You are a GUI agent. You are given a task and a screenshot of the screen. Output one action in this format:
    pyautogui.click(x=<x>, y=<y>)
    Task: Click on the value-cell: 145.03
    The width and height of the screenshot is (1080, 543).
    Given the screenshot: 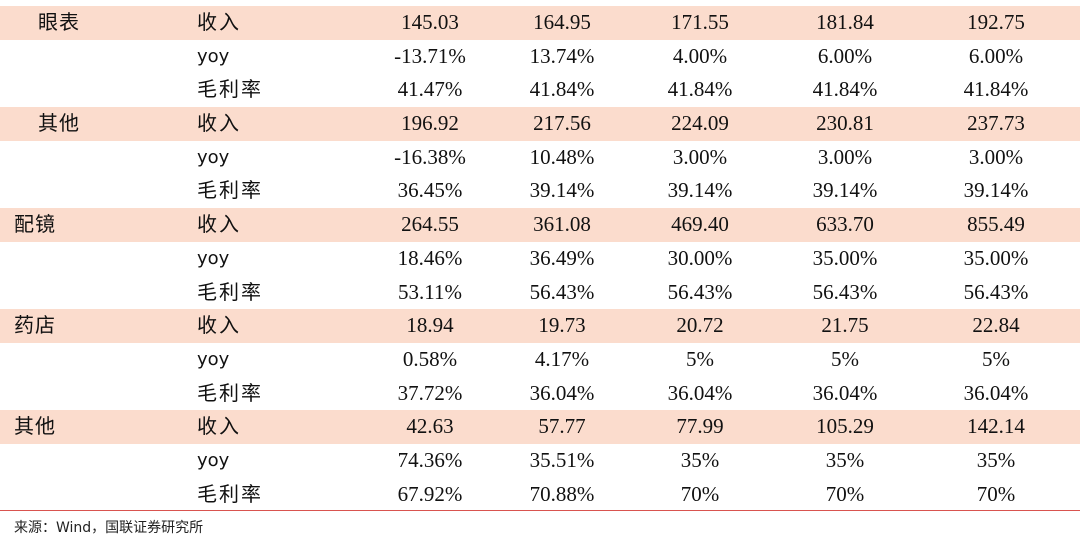 What is the action you would take?
    pyautogui.click(x=430, y=22)
    